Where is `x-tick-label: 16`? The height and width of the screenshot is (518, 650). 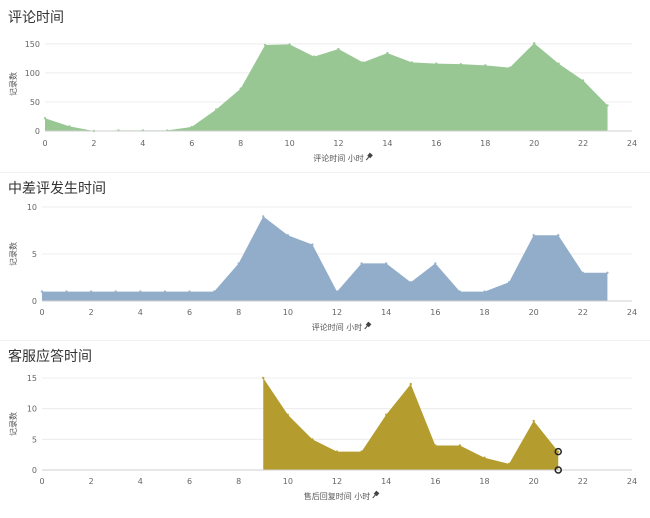
x-tick-label: 16 is located at coordinates (435, 481).